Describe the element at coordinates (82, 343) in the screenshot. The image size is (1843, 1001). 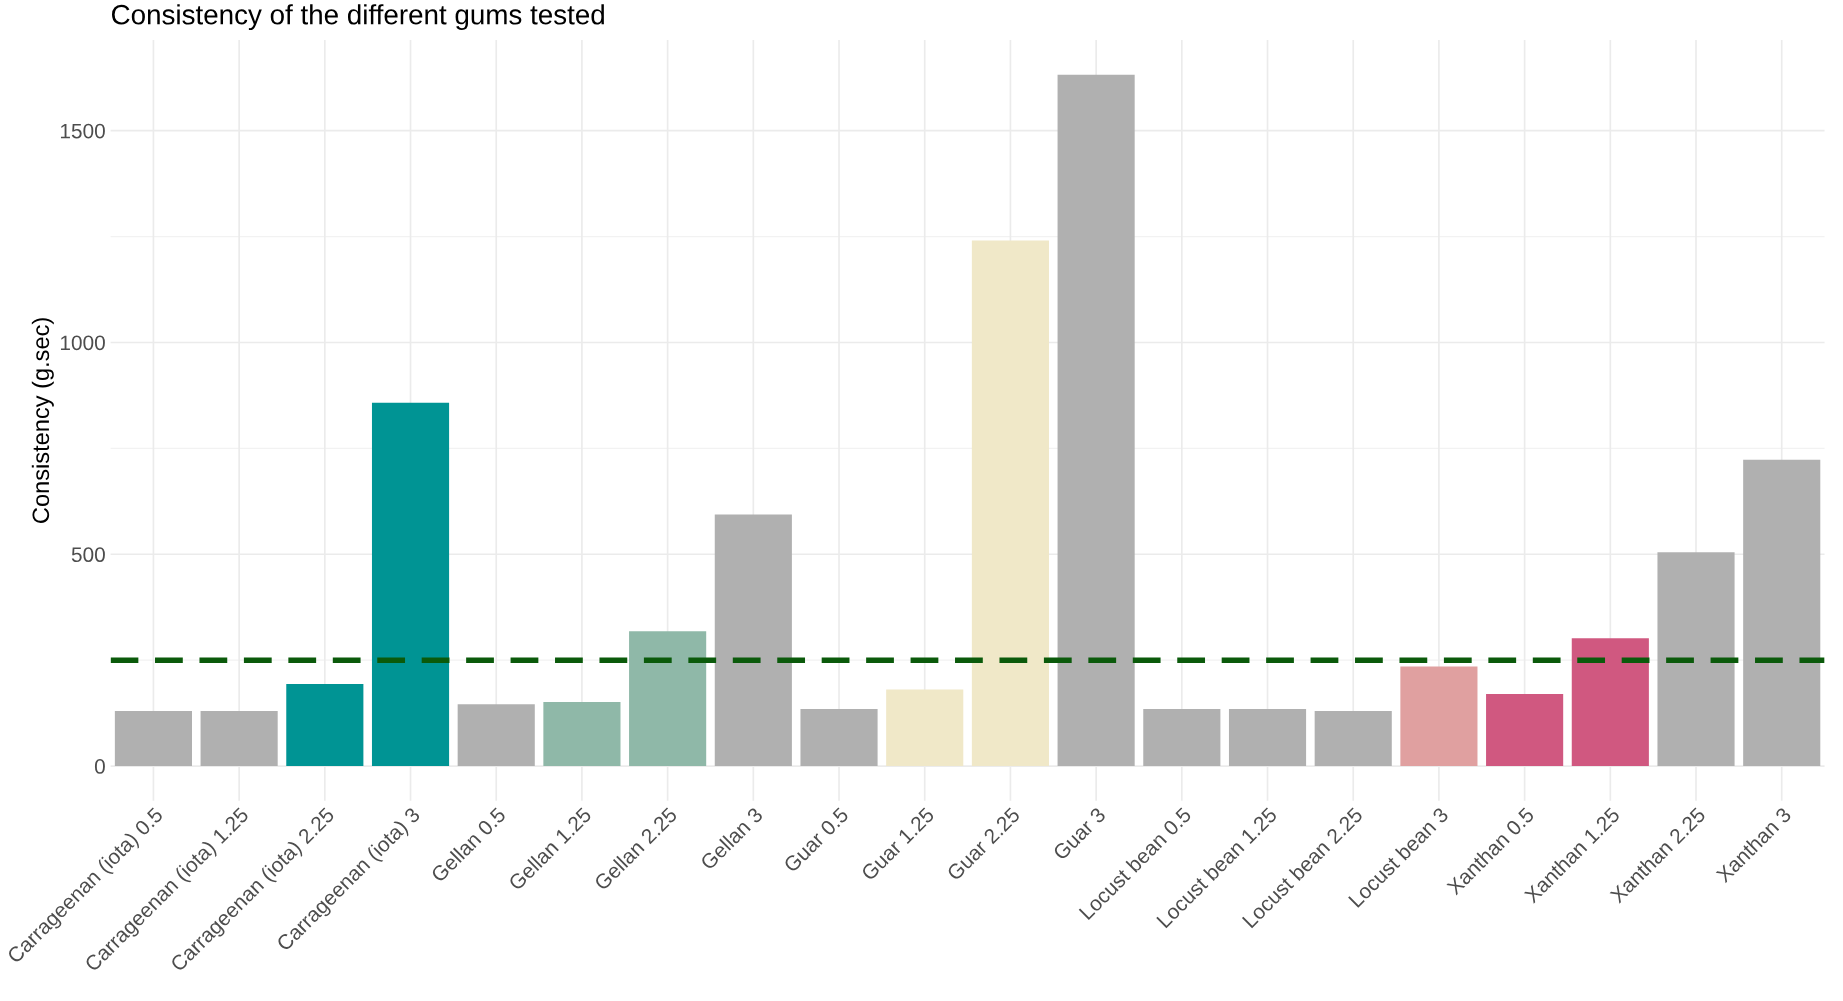
I see `y-tick-label: 1000` at that location.